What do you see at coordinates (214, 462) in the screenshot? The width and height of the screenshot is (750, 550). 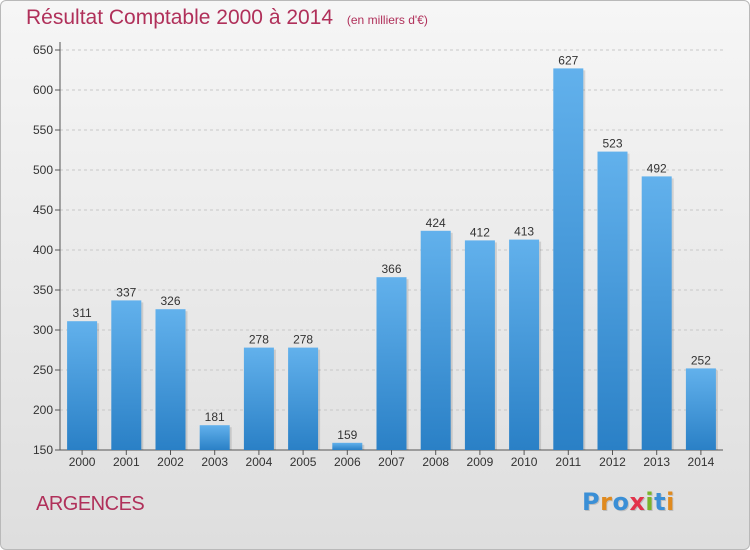 I see `x-tick-label: 2003` at bounding box center [214, 462].